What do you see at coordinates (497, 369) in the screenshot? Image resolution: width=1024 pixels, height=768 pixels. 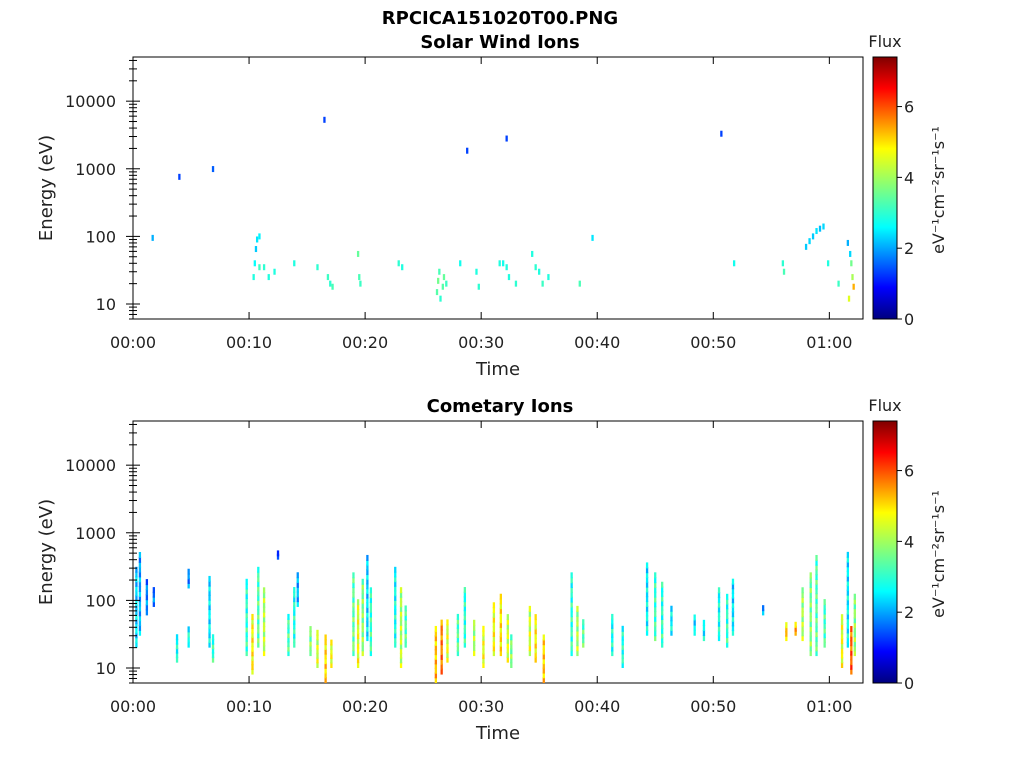 I see `x-axis-label: Time` at bounding box center [497, 369].